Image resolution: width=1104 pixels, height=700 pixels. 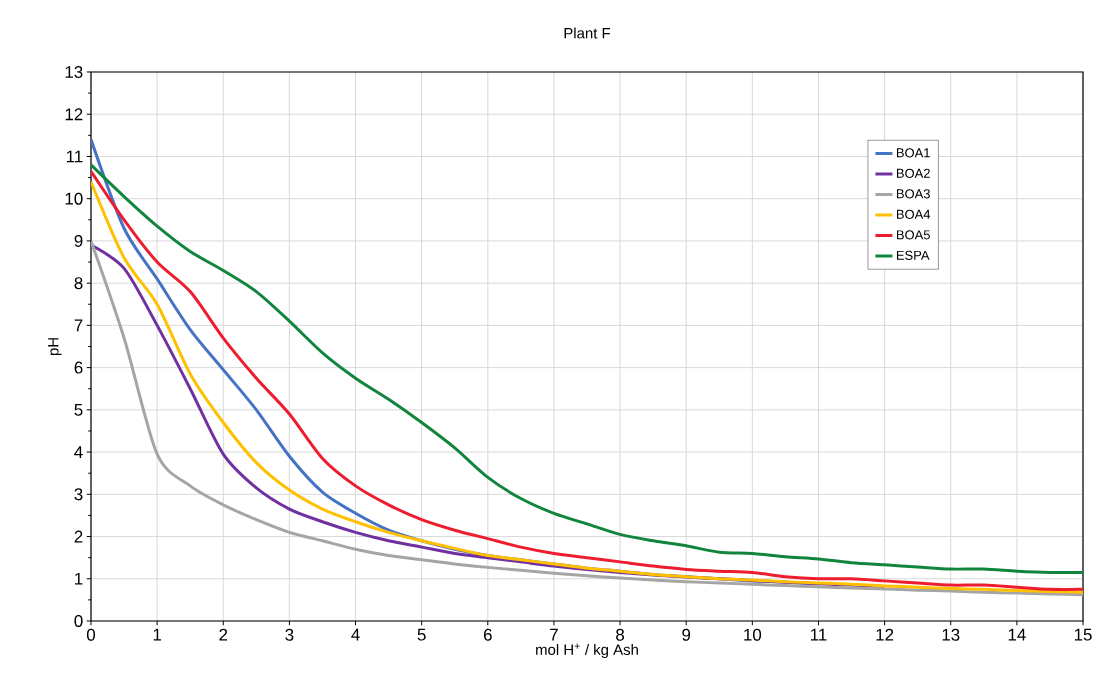 What do you see at coordinates (78, 367) in the screenshot?
I see `y-tick-label: 6` at bounding box center [78, 367].